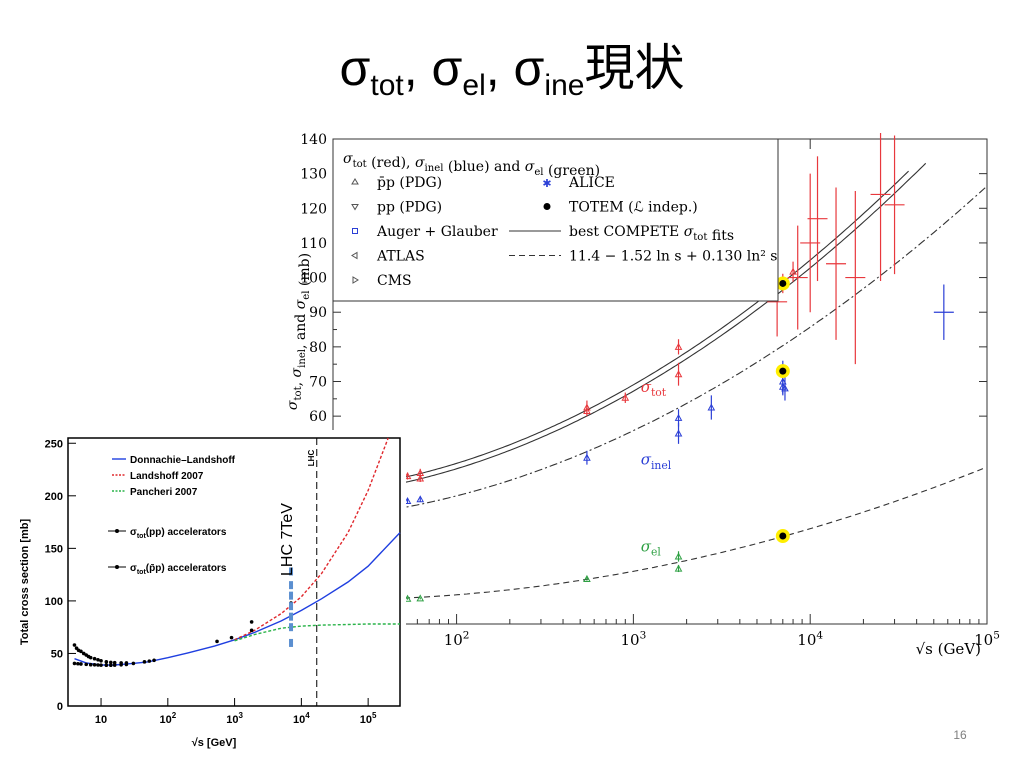 This screenshot has height=768, width=1024. I want to click on inset-xtick-label: 10⁵, so click(368, 718).